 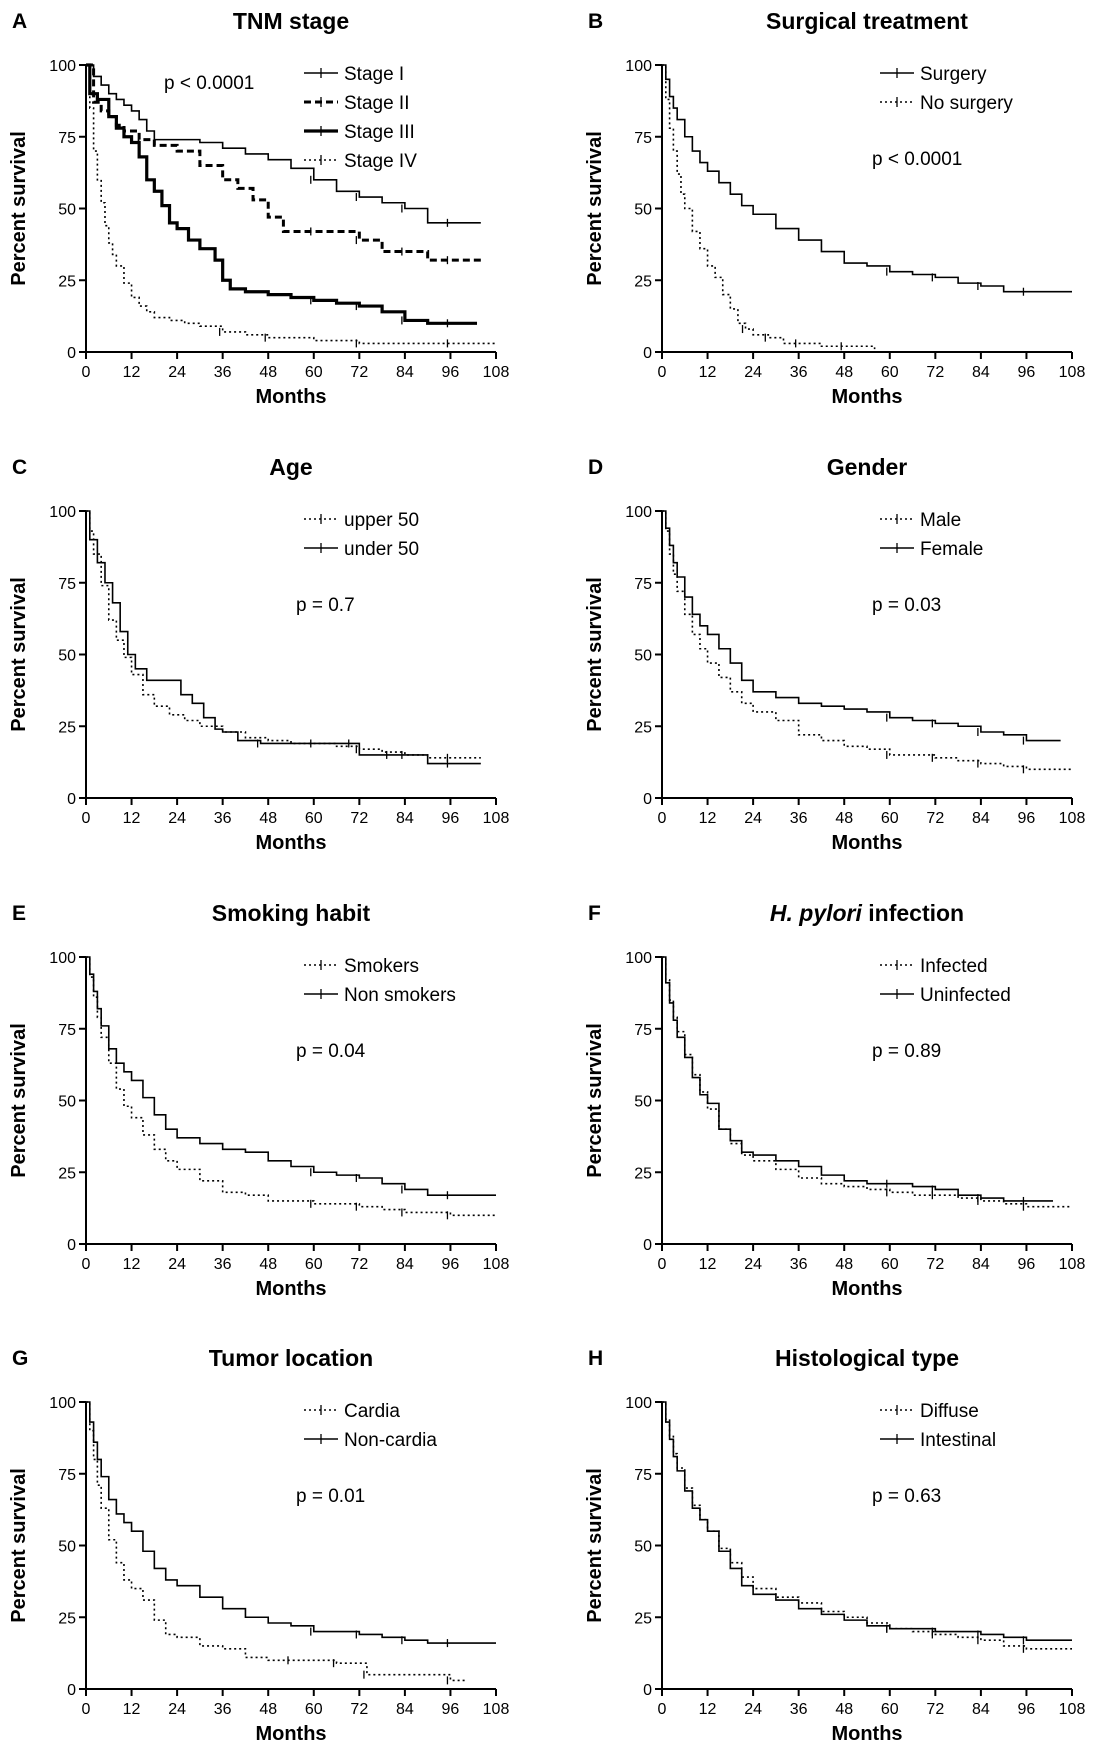 I want to click on panel-c-legend-label: upper 50, so click(x=381, y=520).